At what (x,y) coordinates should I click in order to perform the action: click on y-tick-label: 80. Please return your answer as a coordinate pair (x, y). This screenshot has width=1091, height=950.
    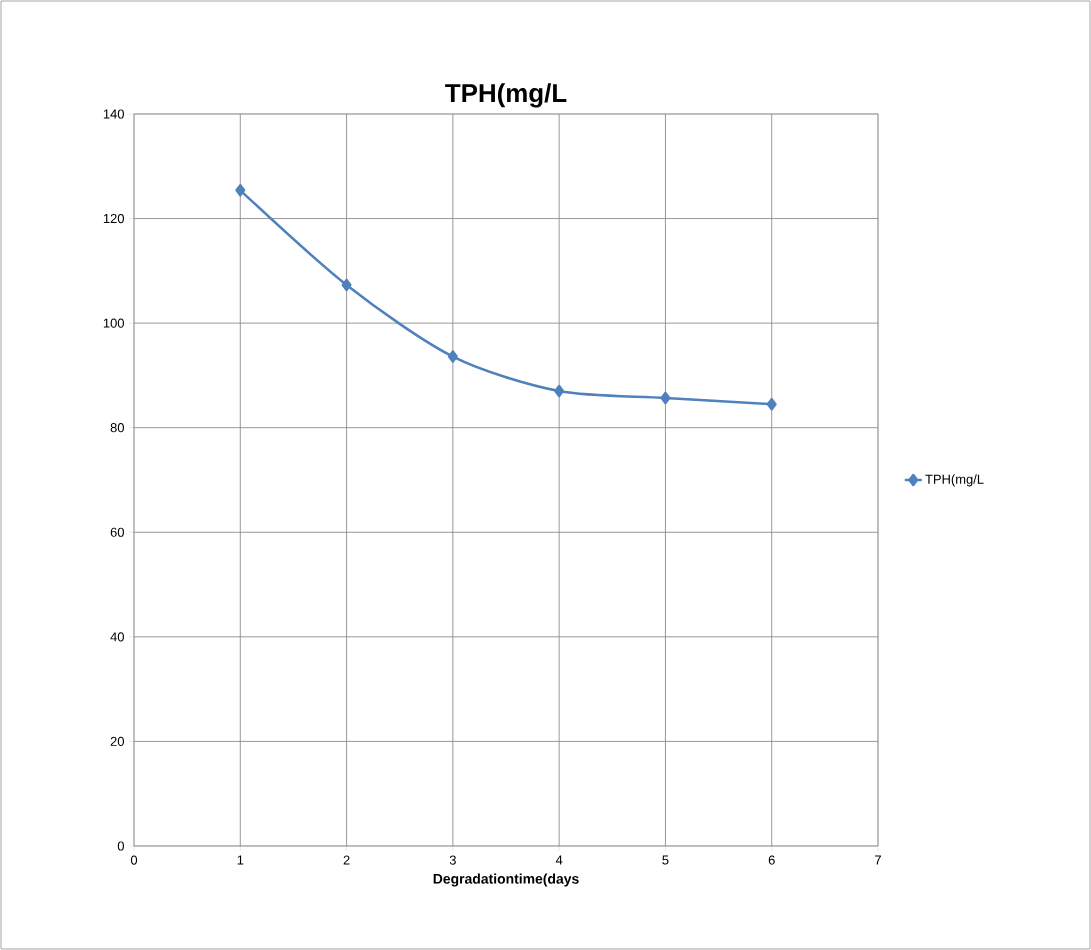
    Looking at the image, I should click on (117, 428).